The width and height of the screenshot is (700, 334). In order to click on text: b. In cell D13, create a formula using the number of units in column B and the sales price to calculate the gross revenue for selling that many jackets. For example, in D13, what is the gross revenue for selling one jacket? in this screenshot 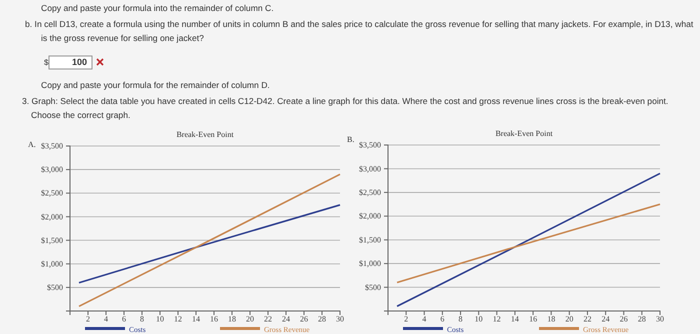, I will do `click(359, 31)`.